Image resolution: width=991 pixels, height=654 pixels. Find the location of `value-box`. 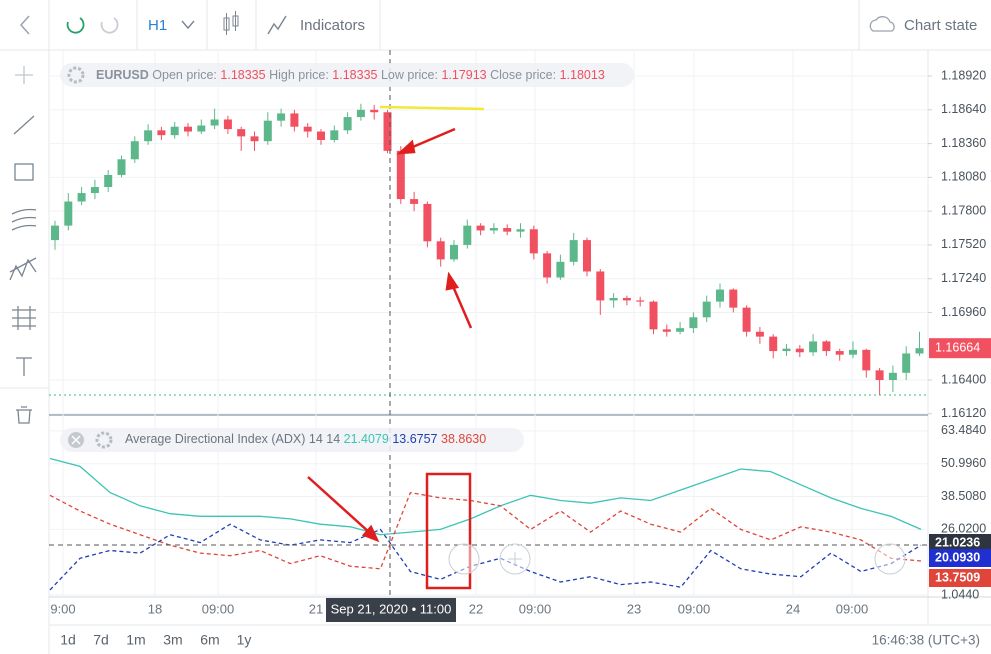

value-box is located at coordinates (960, 543).